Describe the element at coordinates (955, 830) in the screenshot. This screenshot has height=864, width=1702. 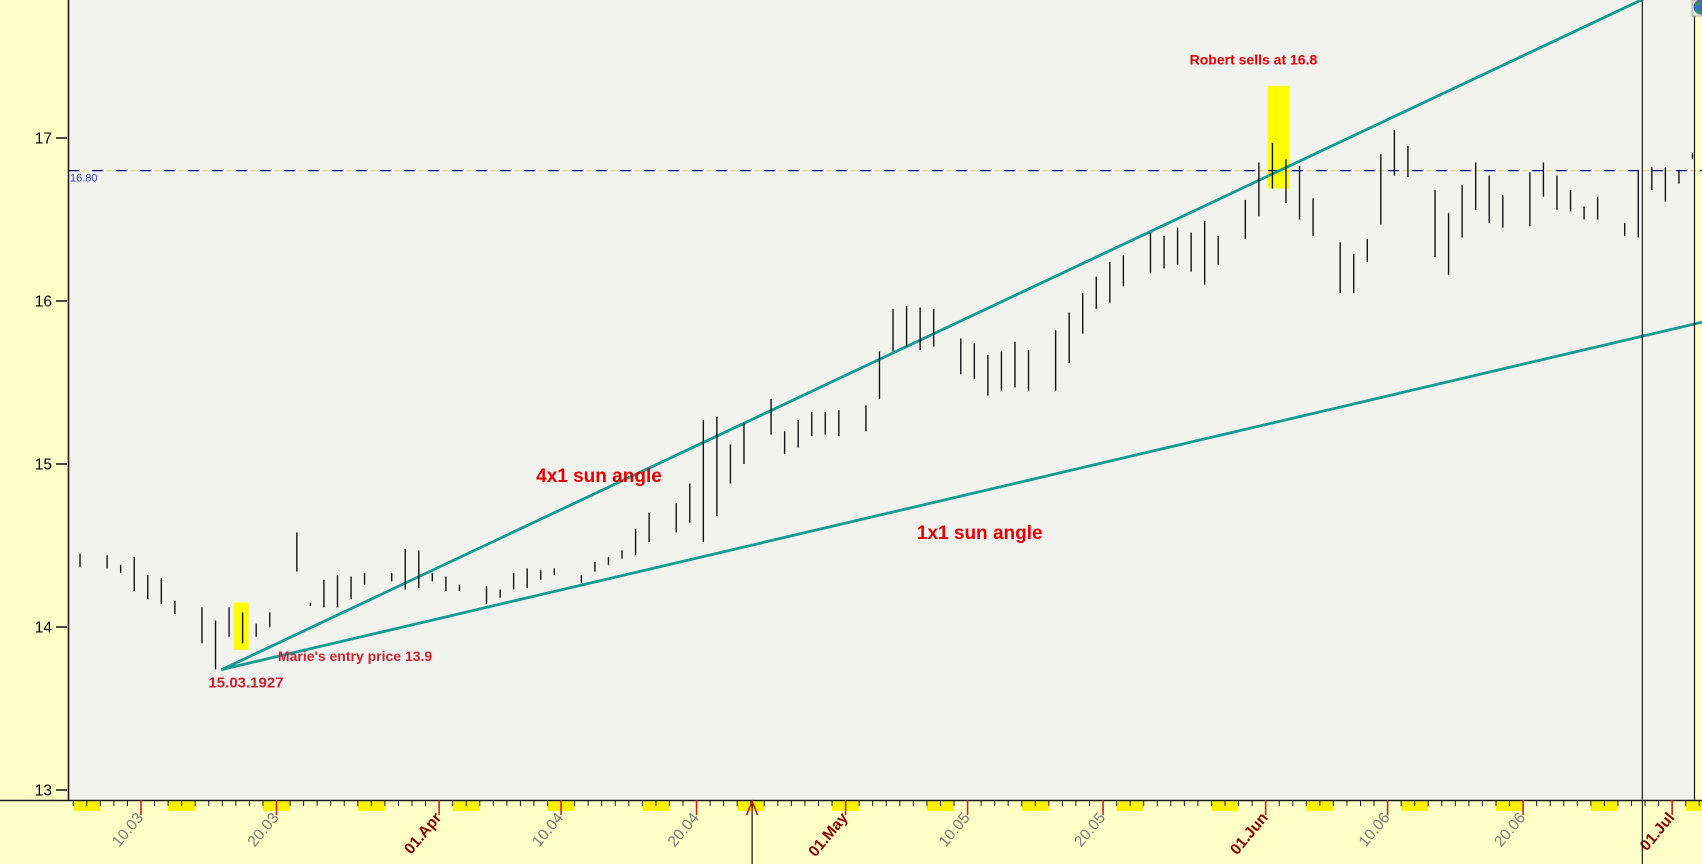
I see `x-axis-label: 10.05` at that location.